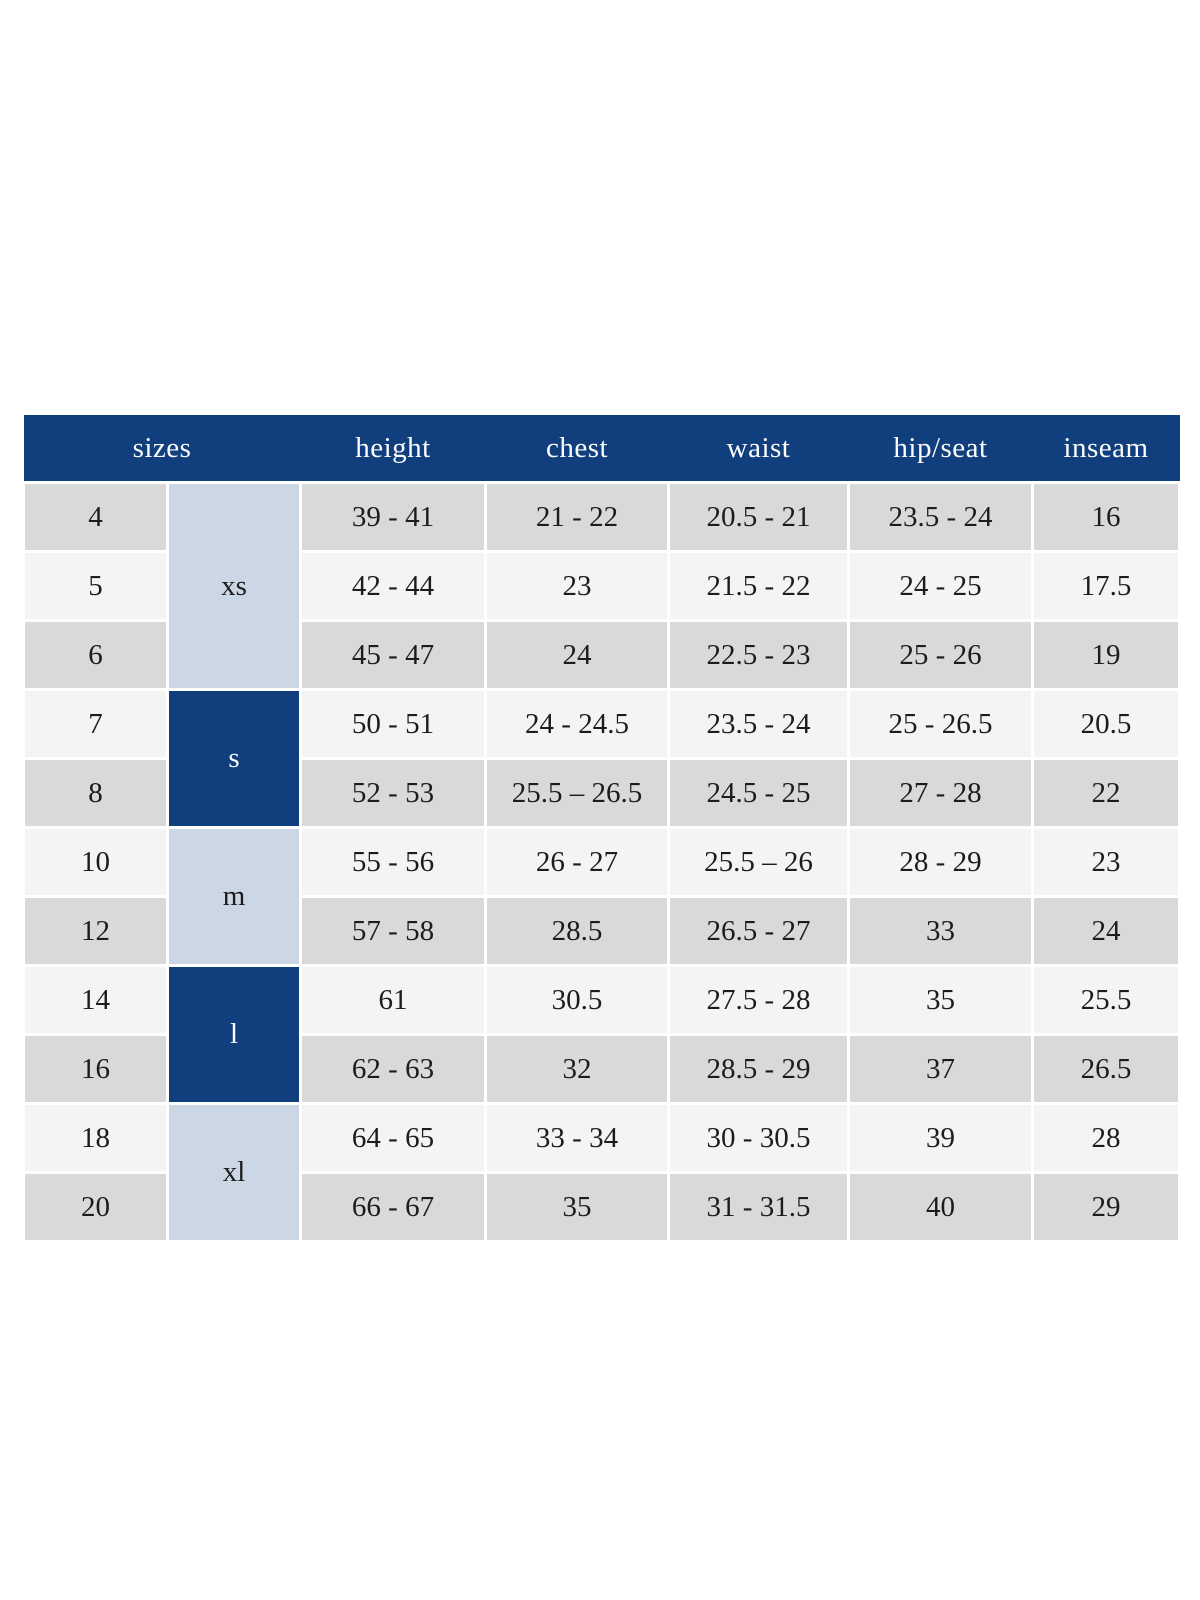 This screenshot has height=1600, width=1200. Describe the element at coordinates (95, 931) in the screenshot. I see `size-cell: 12` at that location.